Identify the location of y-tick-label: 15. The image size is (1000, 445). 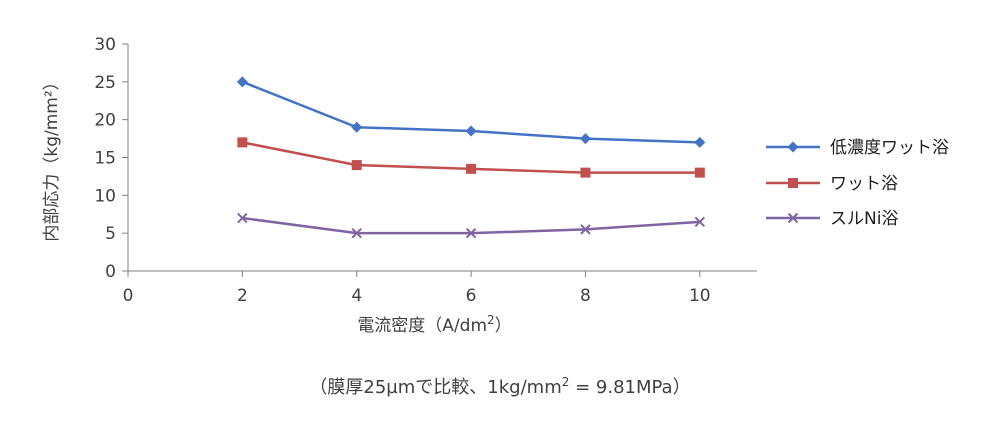
(105, 159).